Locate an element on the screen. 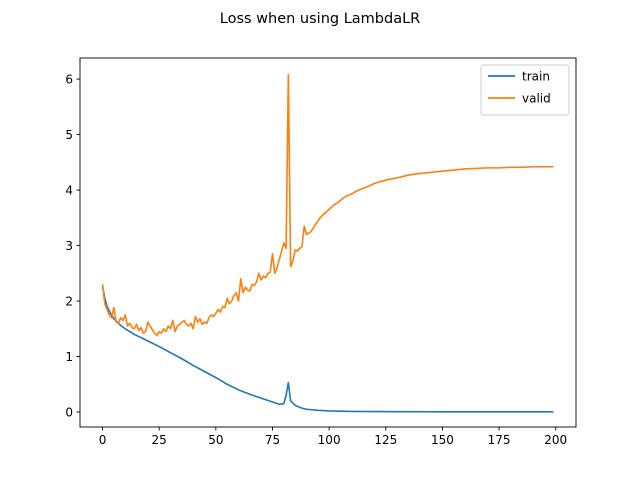 The width and height of the screenshot is (640, 480). y-tick-label: 4 is located at coordinates (69, 190).